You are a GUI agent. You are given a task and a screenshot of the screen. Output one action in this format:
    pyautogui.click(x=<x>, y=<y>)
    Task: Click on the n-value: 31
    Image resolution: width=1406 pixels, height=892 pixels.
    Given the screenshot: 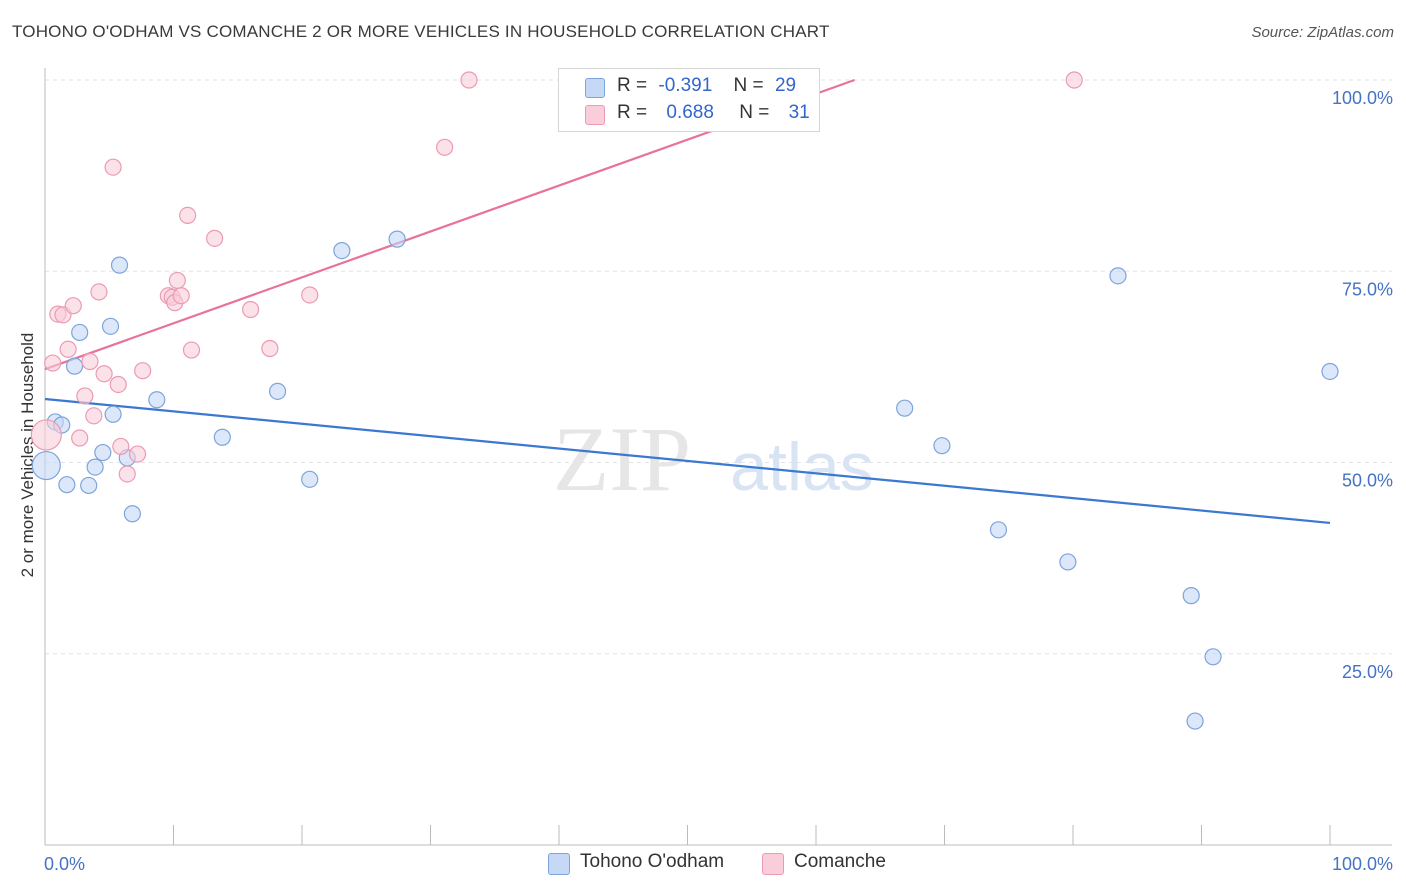 What is the action you would take?
    pyautogui.click(x=799, y=112)
    